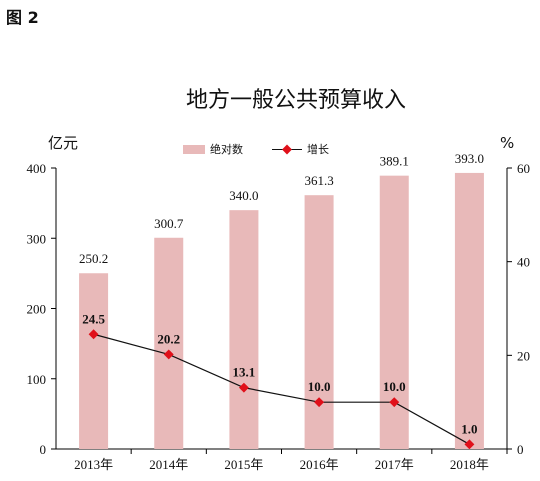 The width and height of the screenshot is (540, 481). I want to click on legend-line-label: 增长, so click(318, 149).